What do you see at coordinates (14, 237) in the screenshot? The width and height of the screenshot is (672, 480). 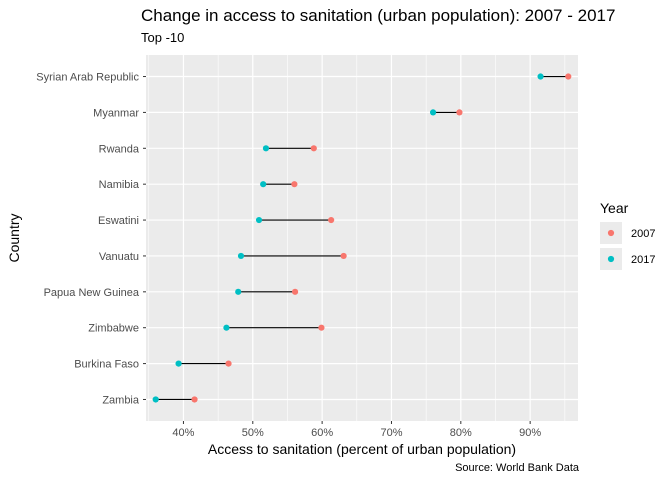 I see `y-axis-title: Country` at bounding box center [14, 237].